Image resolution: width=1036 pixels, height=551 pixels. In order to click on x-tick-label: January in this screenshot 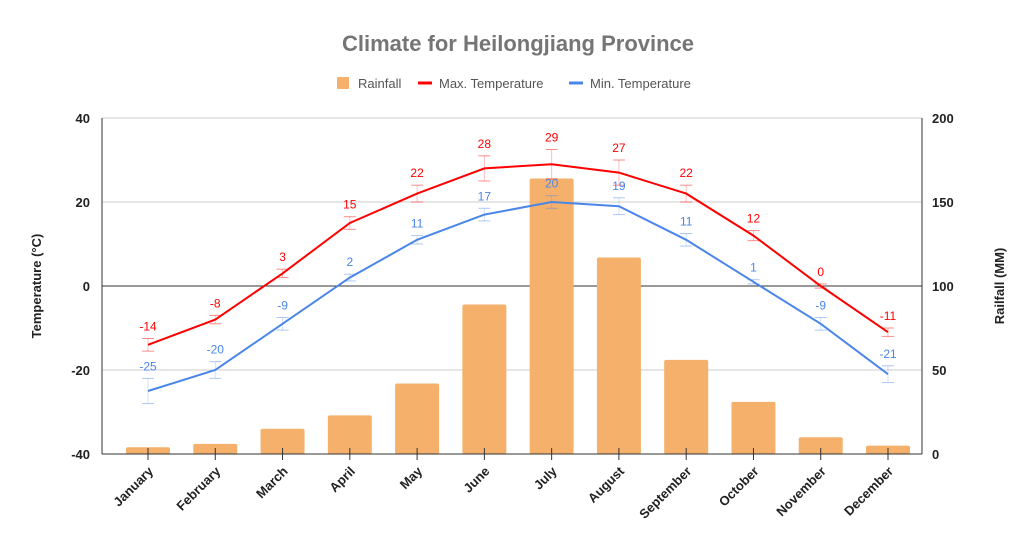, I will do `click(133, 486)`.